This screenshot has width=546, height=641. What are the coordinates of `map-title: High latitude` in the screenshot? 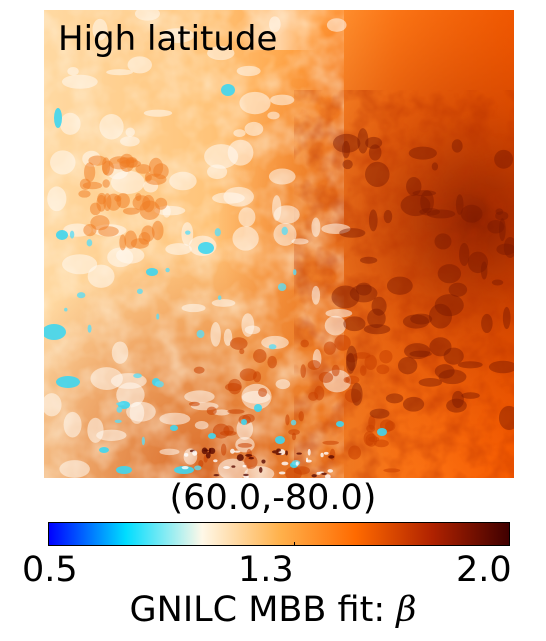 It's located at (168, 39).